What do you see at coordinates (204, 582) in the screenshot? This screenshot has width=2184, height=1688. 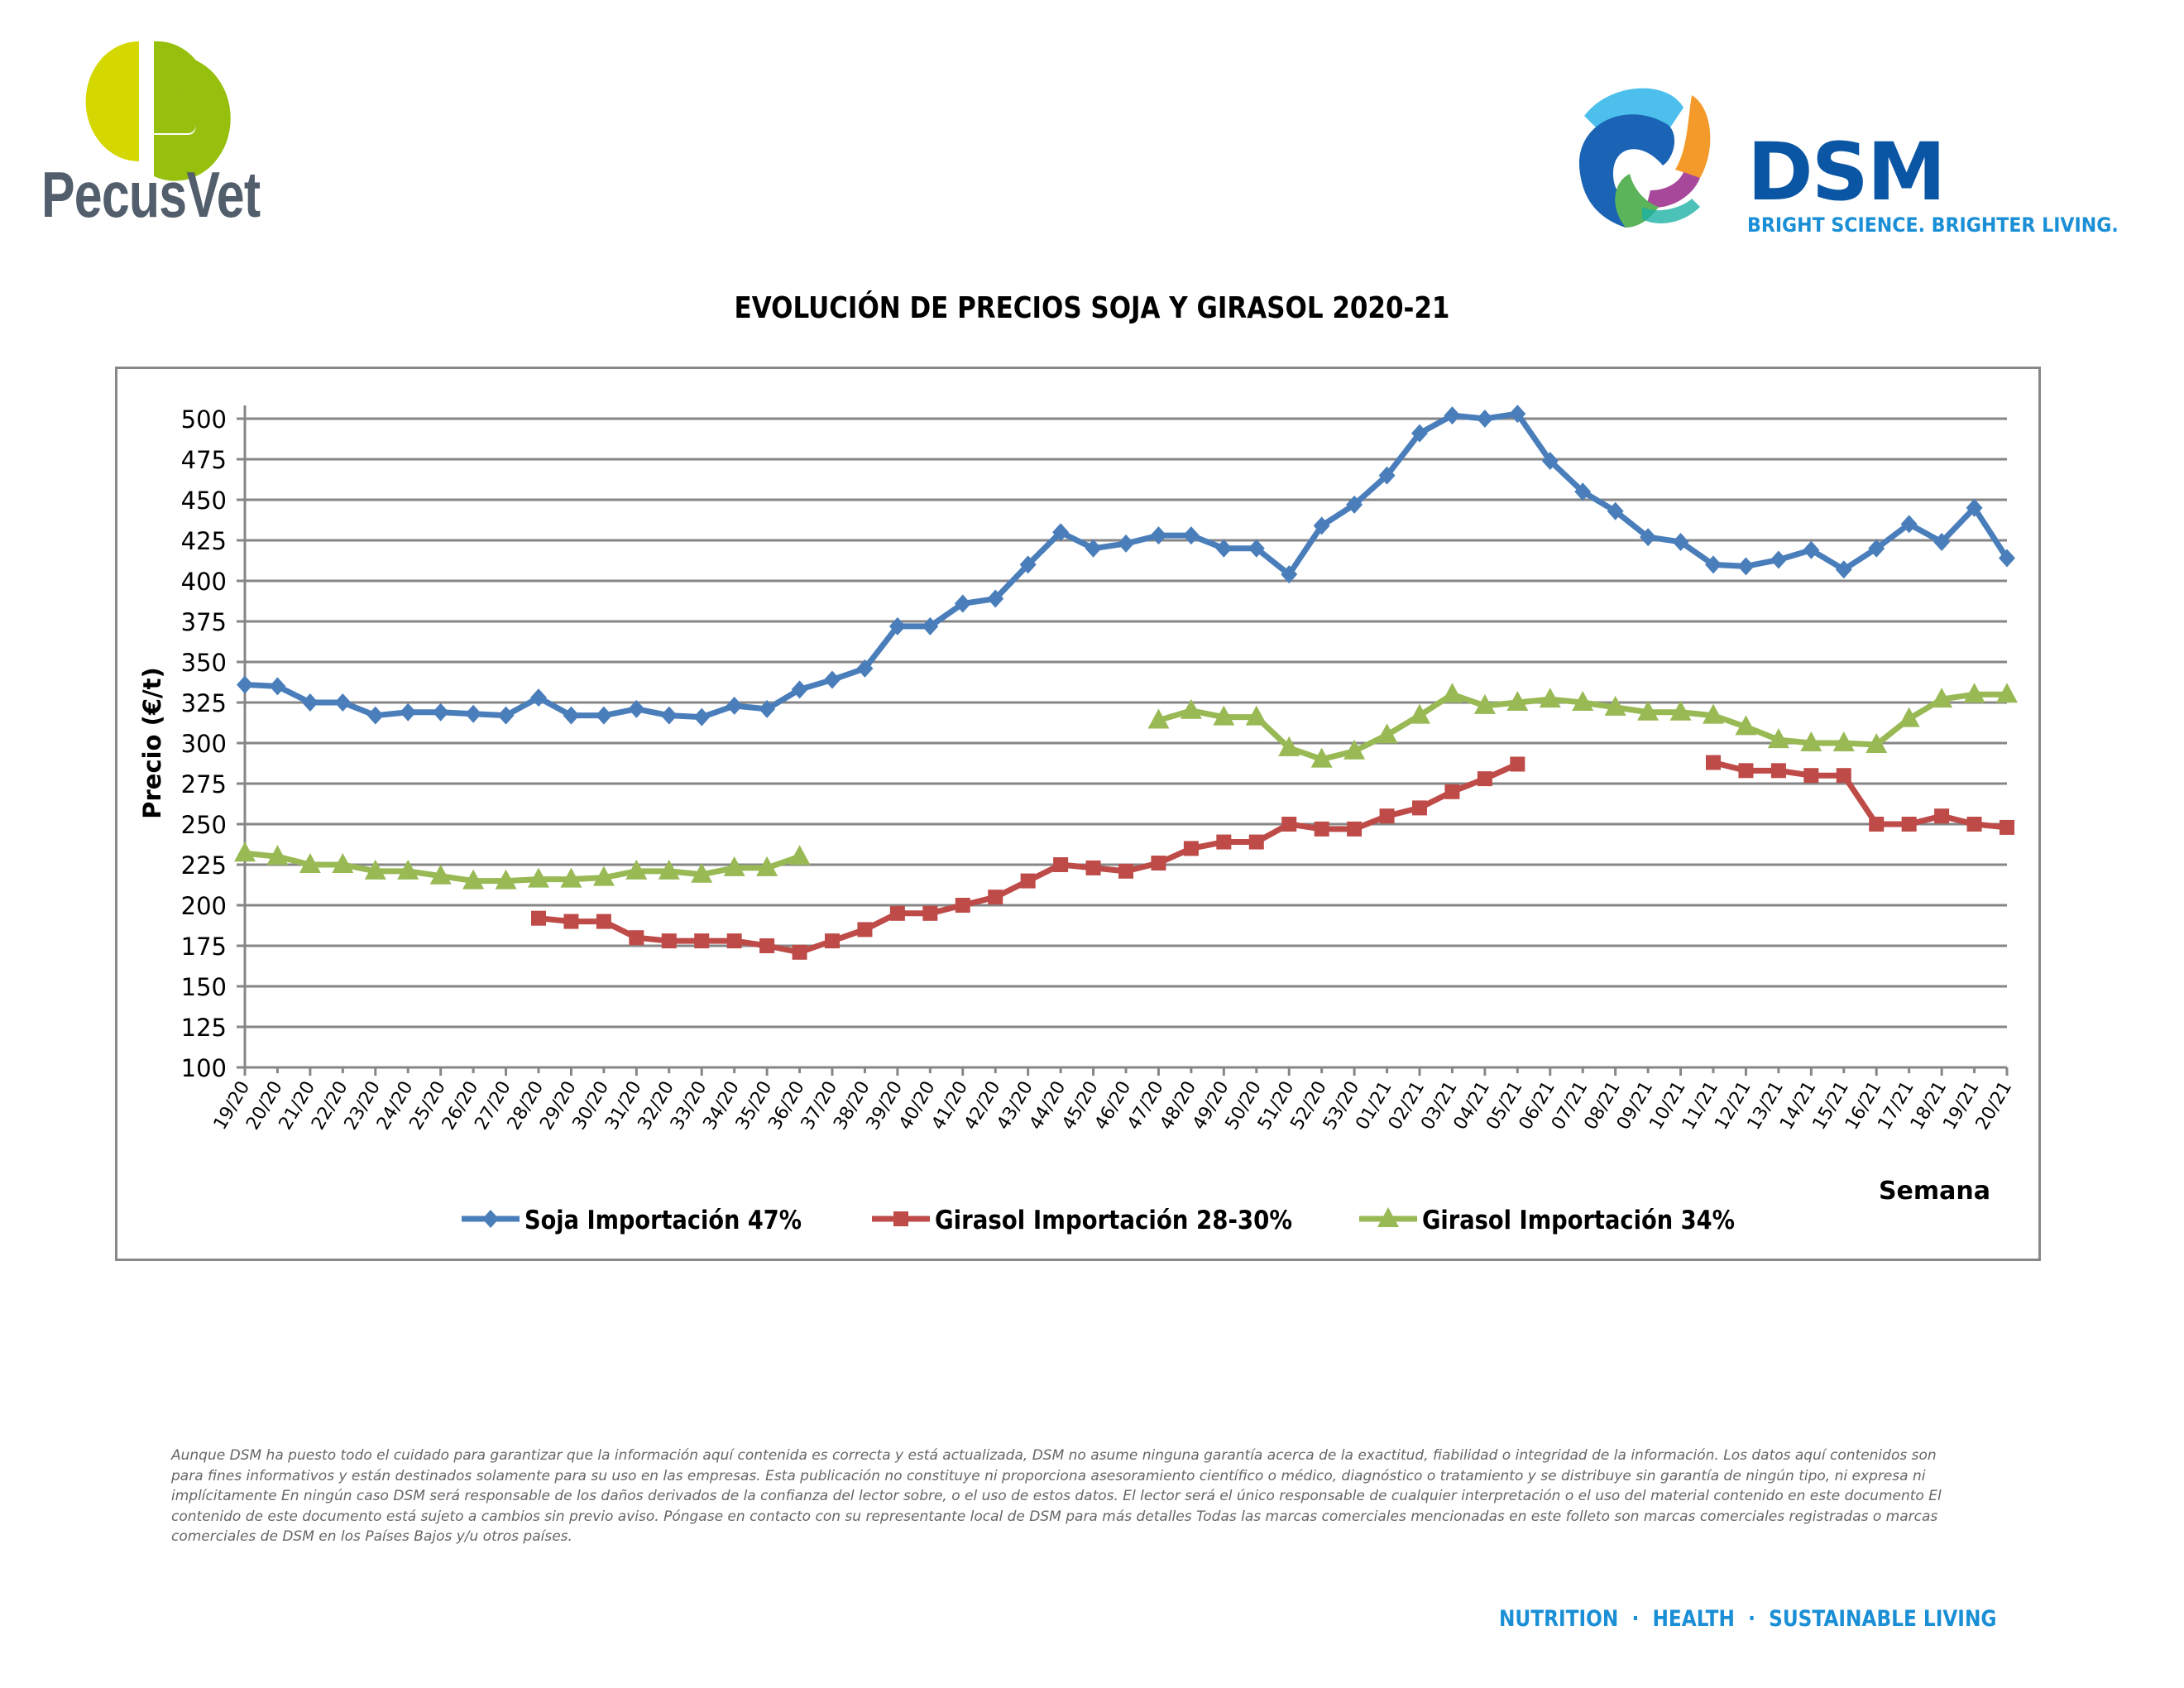 I see `y-tick-label: 400` at bounding box center [204, 582].